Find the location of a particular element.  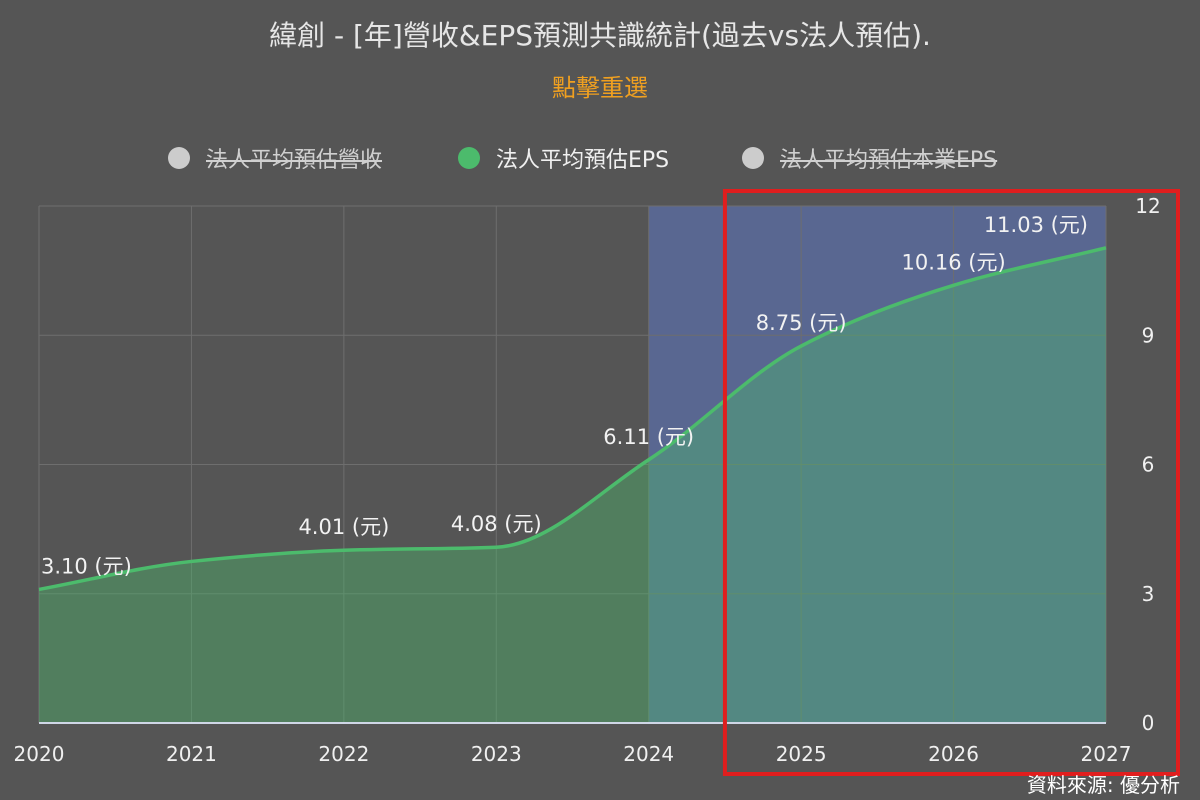

y-tick-label: 12 is located at coordinates (1147, 206).